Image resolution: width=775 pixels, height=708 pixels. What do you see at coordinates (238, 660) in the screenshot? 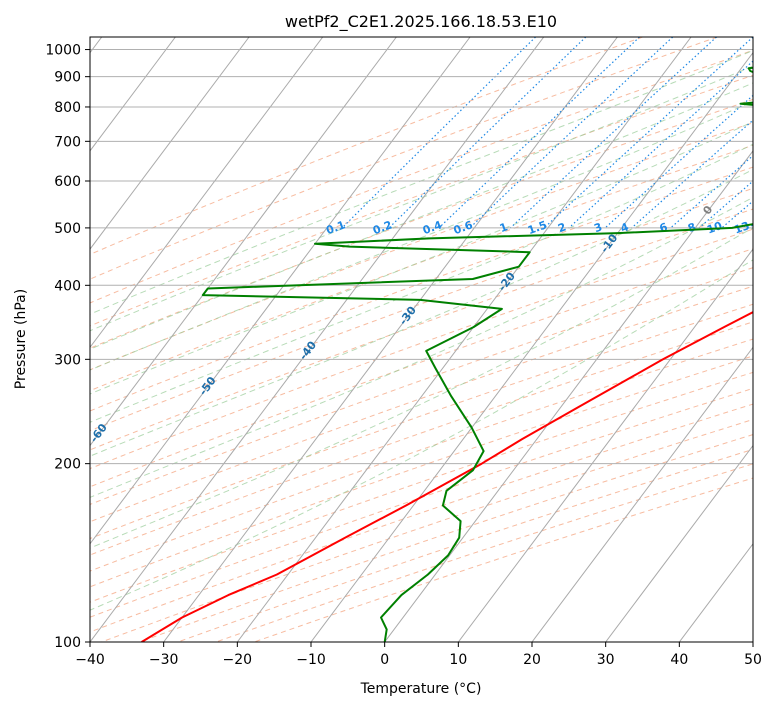
I see `x-tick-label: −20` at bounding box center [238, 660].